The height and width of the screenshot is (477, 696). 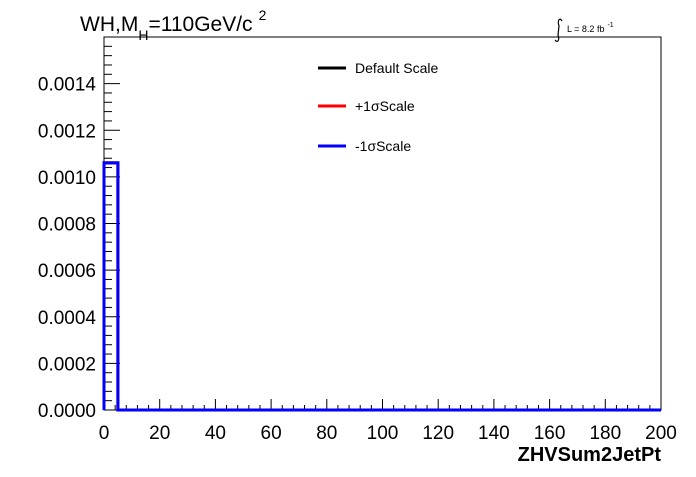 What do you see at coordinates (104, 433) in the screenshot?
I see `x-tick-label: 0` at bounding box center [104, 433].